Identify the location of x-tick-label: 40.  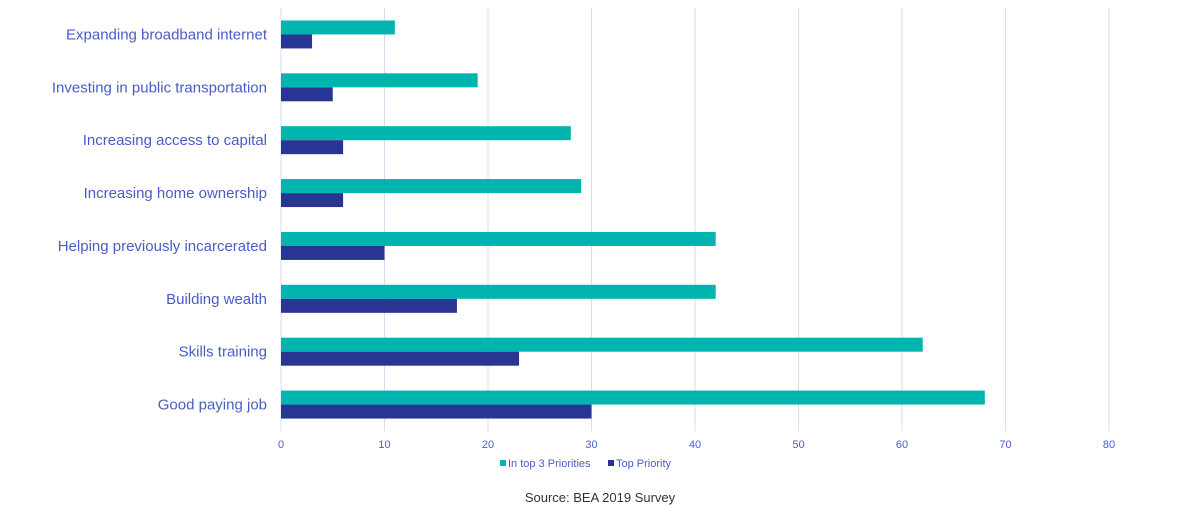
(695, 445).